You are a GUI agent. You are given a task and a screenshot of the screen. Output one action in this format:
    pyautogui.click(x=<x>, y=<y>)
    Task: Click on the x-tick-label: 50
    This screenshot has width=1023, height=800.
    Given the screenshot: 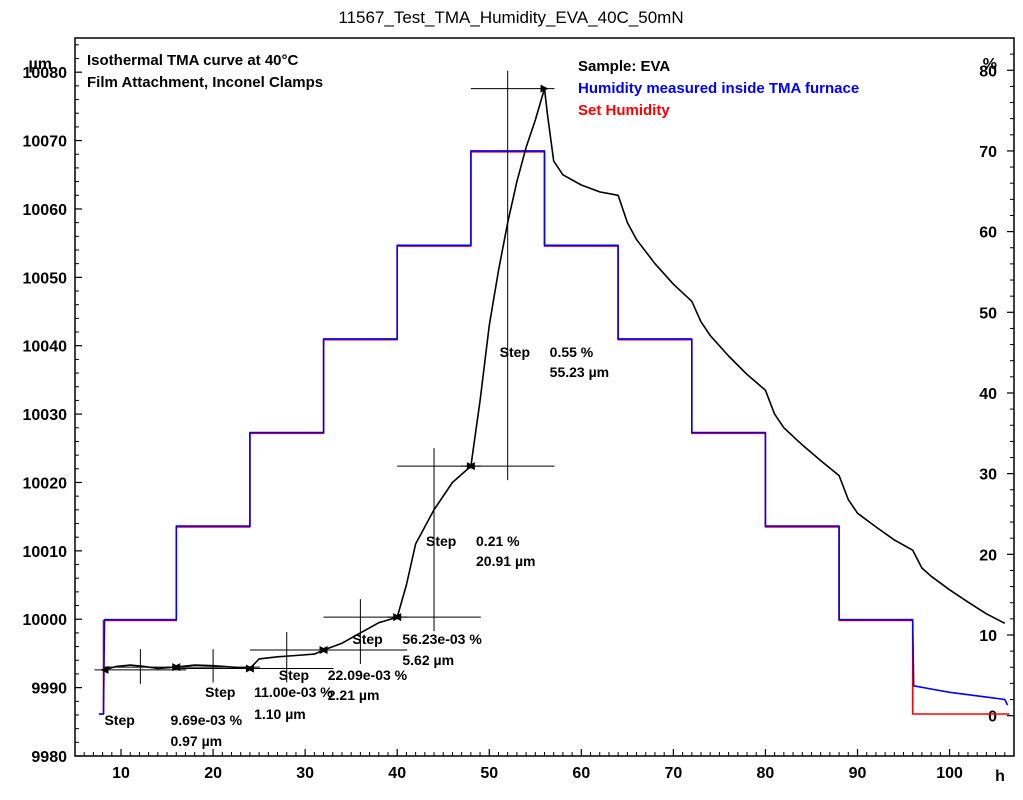 What is the action you would take?
    pyautogui.click(x=489, y=773)
    